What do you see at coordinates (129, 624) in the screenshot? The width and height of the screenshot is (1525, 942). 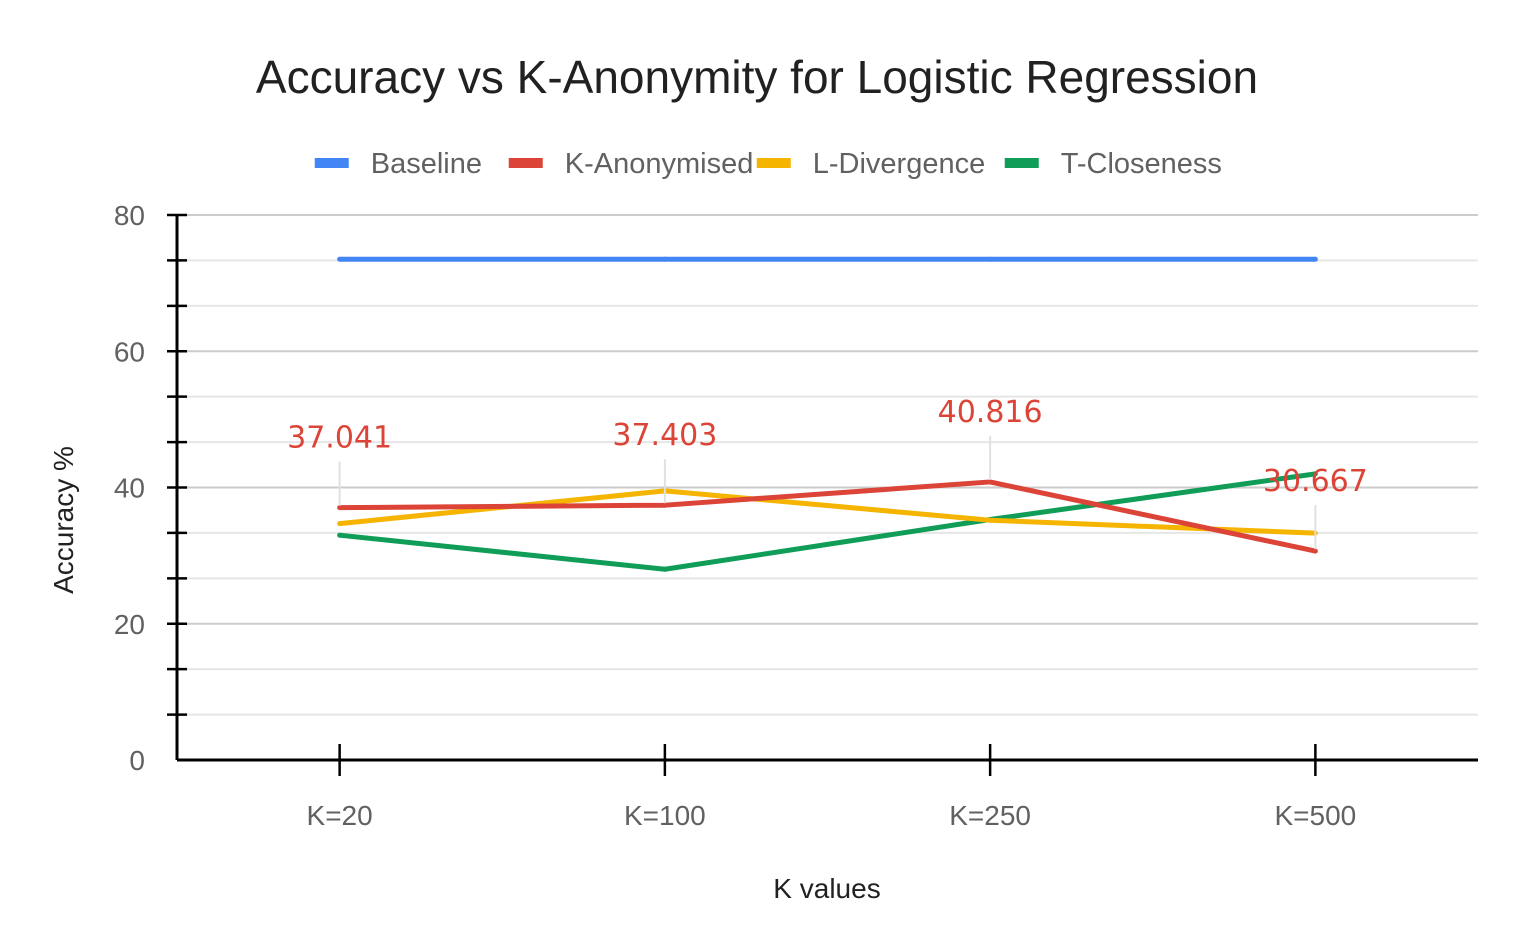 I see `y-tick-label: 20` at bounding box center [129, 624].